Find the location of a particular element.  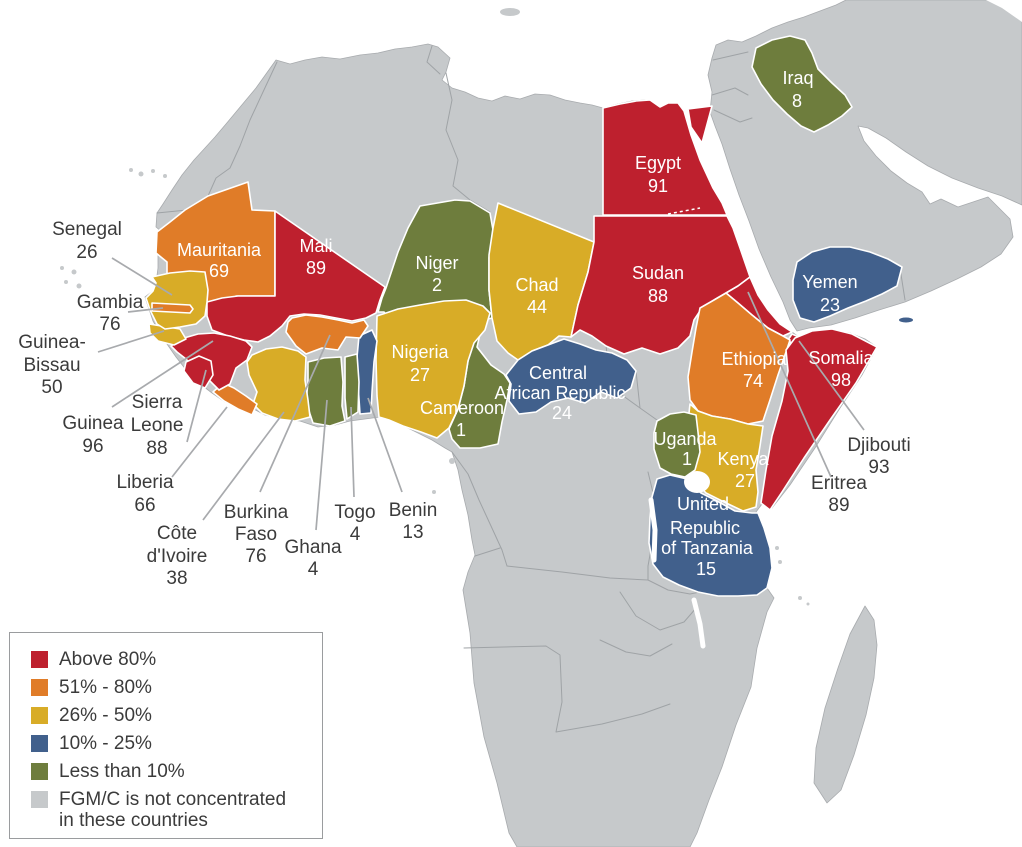

country-sudan is located at coordinates (660, 285).